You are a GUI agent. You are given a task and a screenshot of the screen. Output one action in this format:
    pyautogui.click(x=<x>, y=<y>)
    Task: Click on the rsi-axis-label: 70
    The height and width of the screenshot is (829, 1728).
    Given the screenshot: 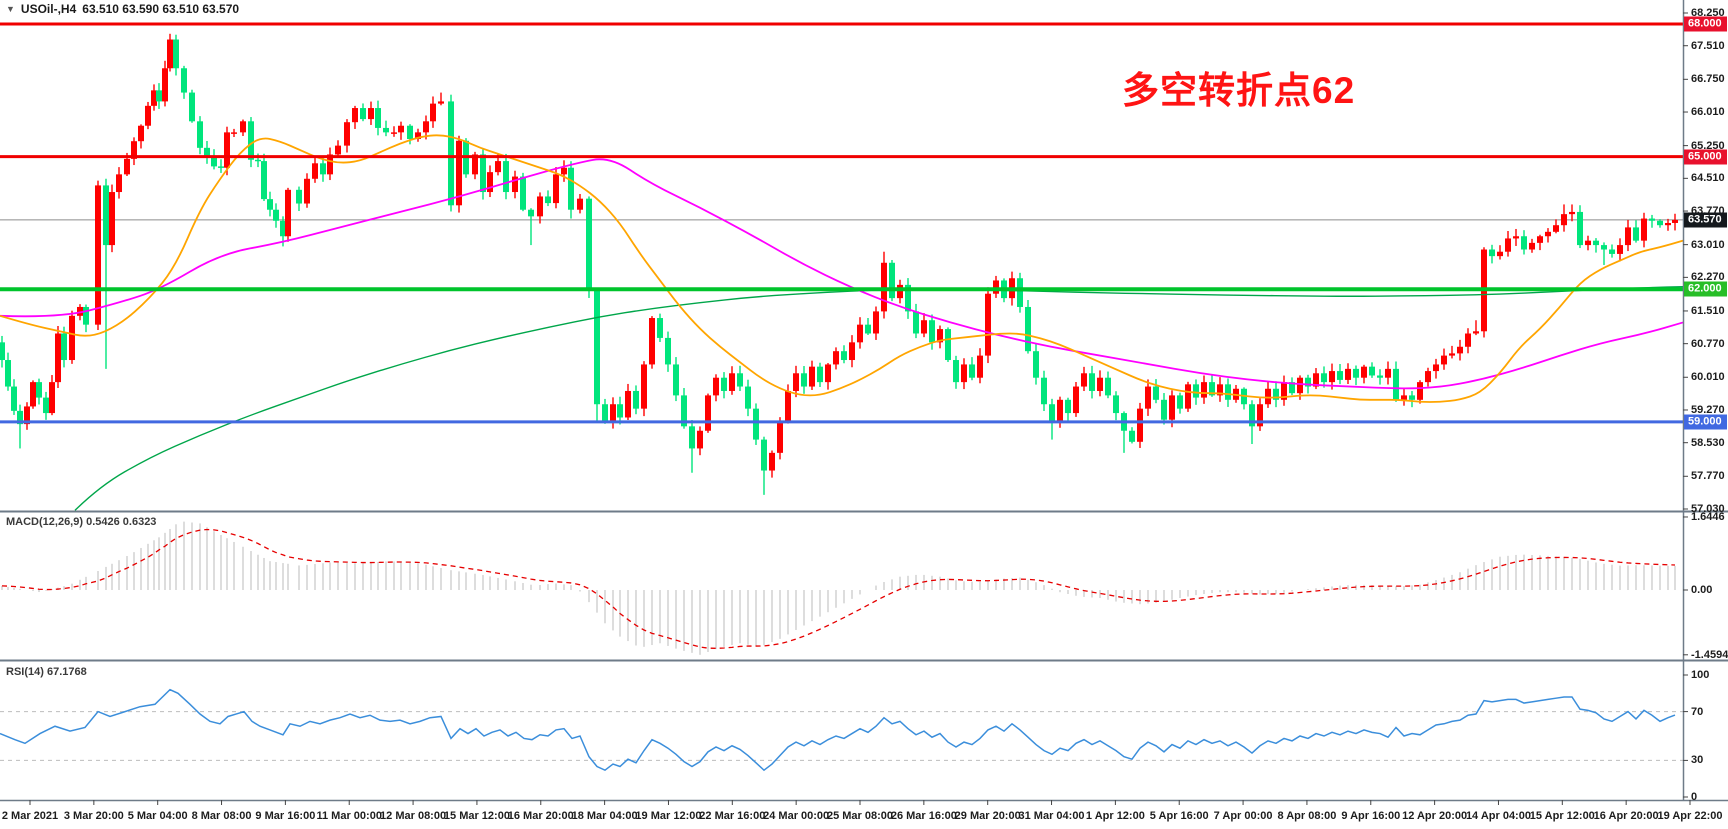 What is the action you would take?
    pyautogui.click(x=1697, y=711)
    